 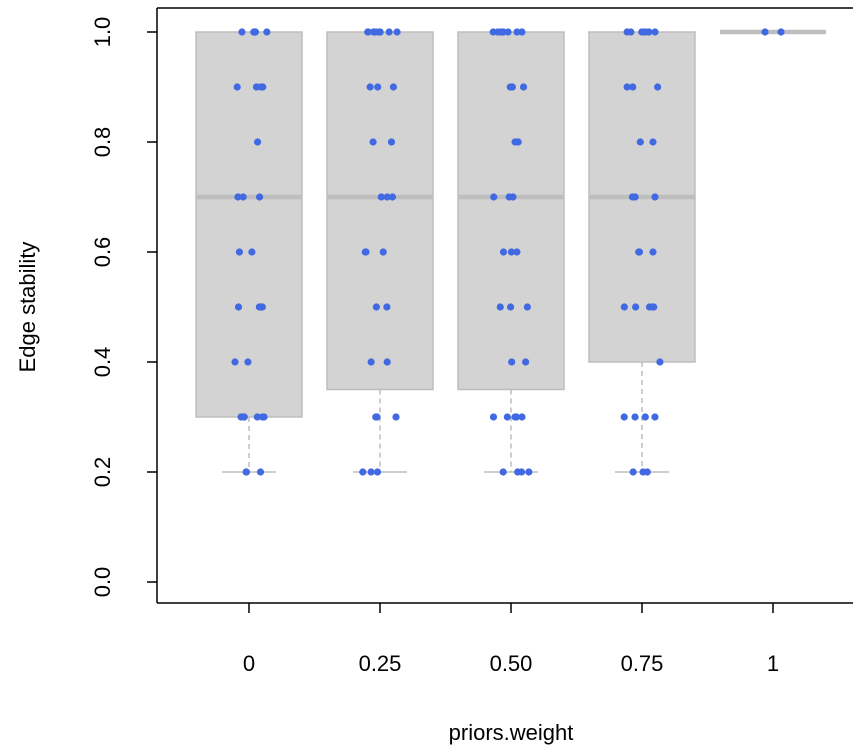 What do you see at coordinates (102, 472) in the screenshot?
I see `y-tick-label: 0.2` at bounding box center [102, 472].